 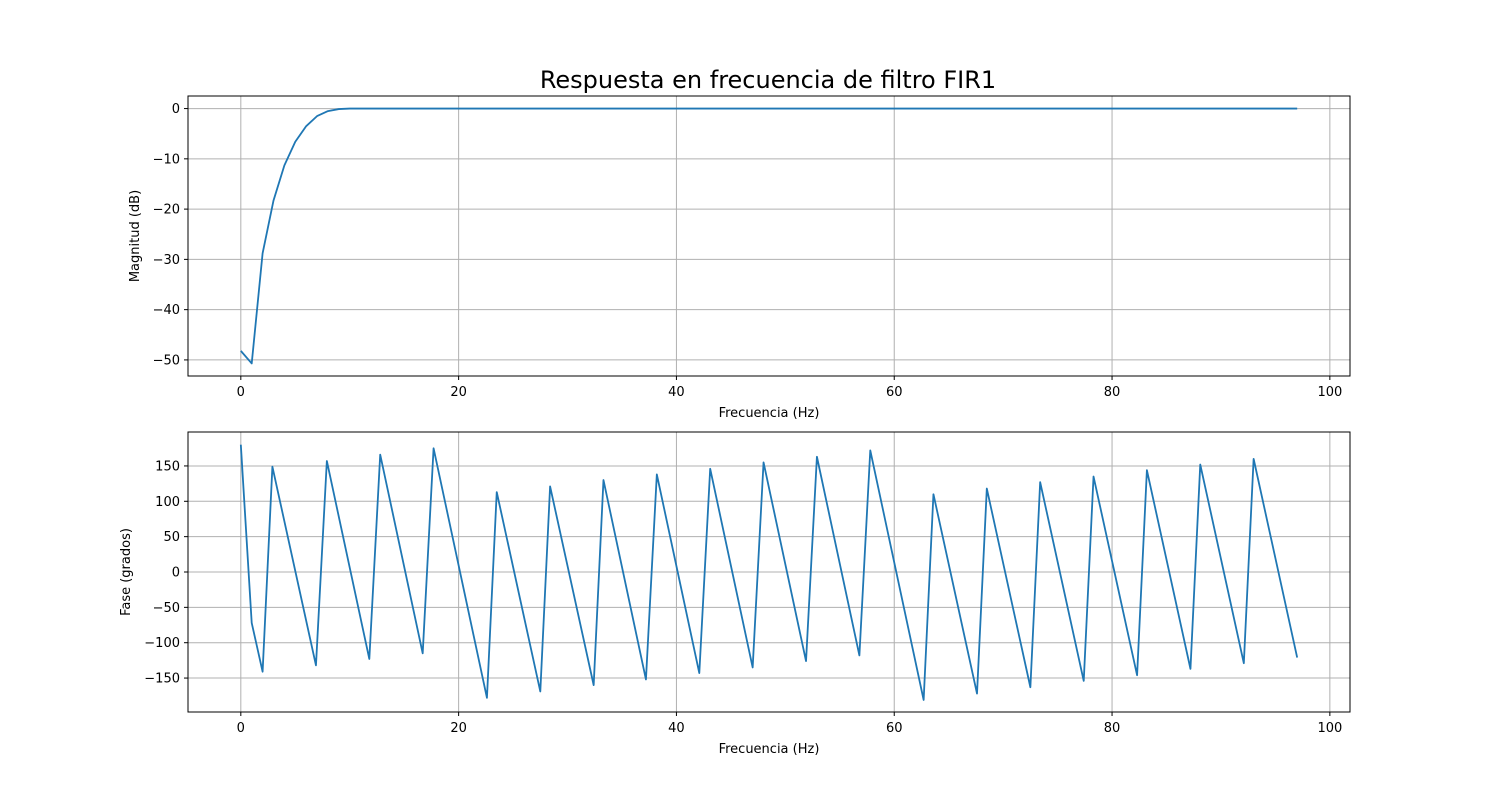 What do you see at coordinates (1329, 392) in the screenshot?
I see `magnitude-x-tick-label: 100` at bounding box center [1329, 392].